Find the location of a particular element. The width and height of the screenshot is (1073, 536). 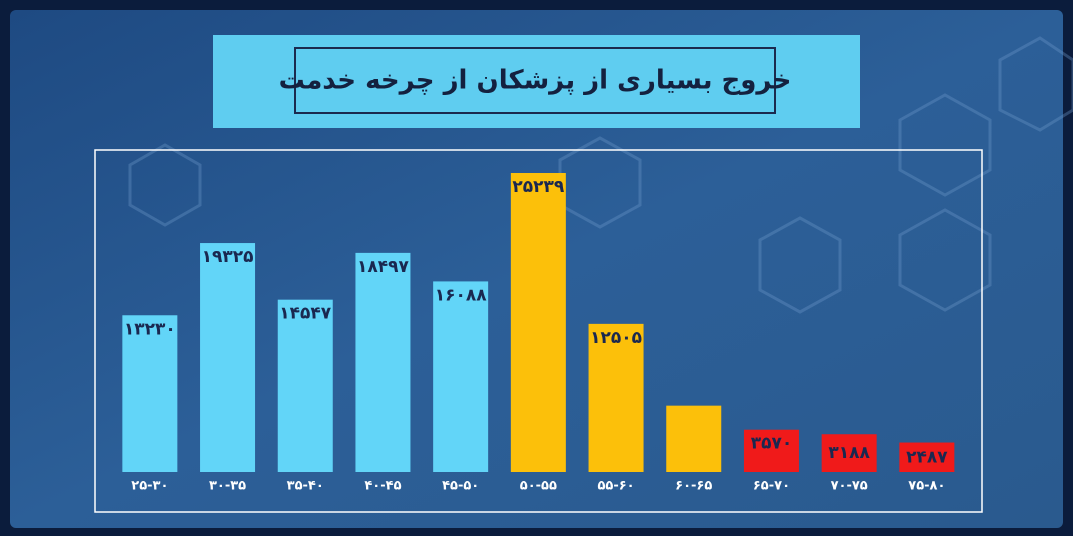

x-tick-label: ۷۰-۷۵ is located at coordinates (849, 486).